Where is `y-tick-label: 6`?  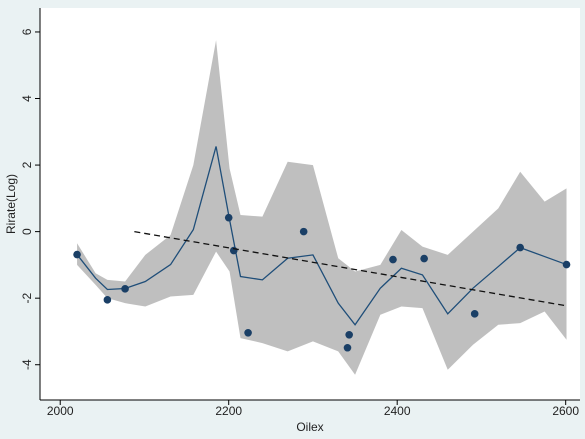
y-tick-label: 6 is located at coordinates (27, 31).